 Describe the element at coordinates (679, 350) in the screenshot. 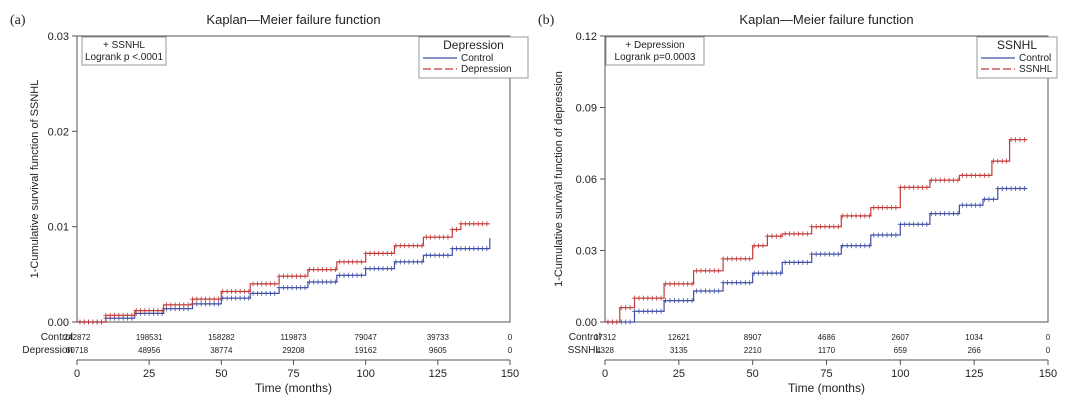

I see `risk-value: 3135` at that location.